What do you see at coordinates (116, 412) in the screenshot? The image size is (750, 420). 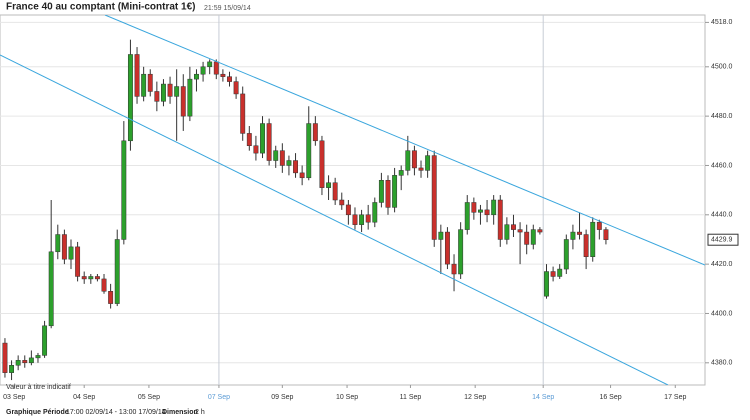 I see `footer-value: 17:00 02/09/14 - 13:00 17/09/14` at bounding box center [116, 412].